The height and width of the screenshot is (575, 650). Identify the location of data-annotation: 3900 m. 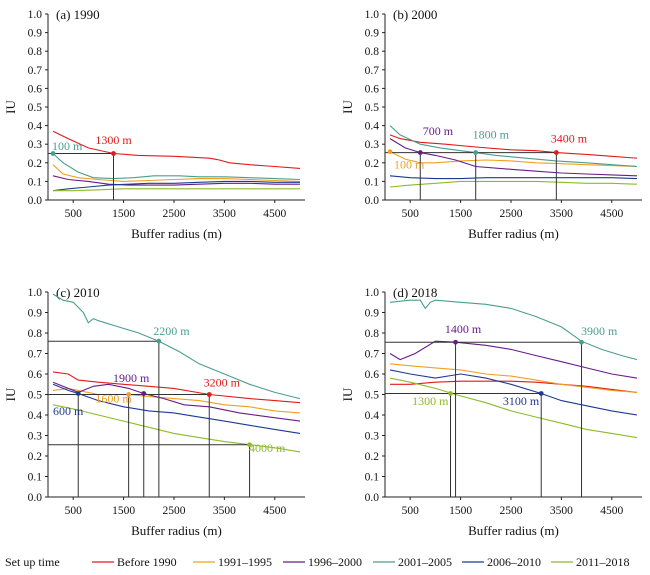
(599, 331).